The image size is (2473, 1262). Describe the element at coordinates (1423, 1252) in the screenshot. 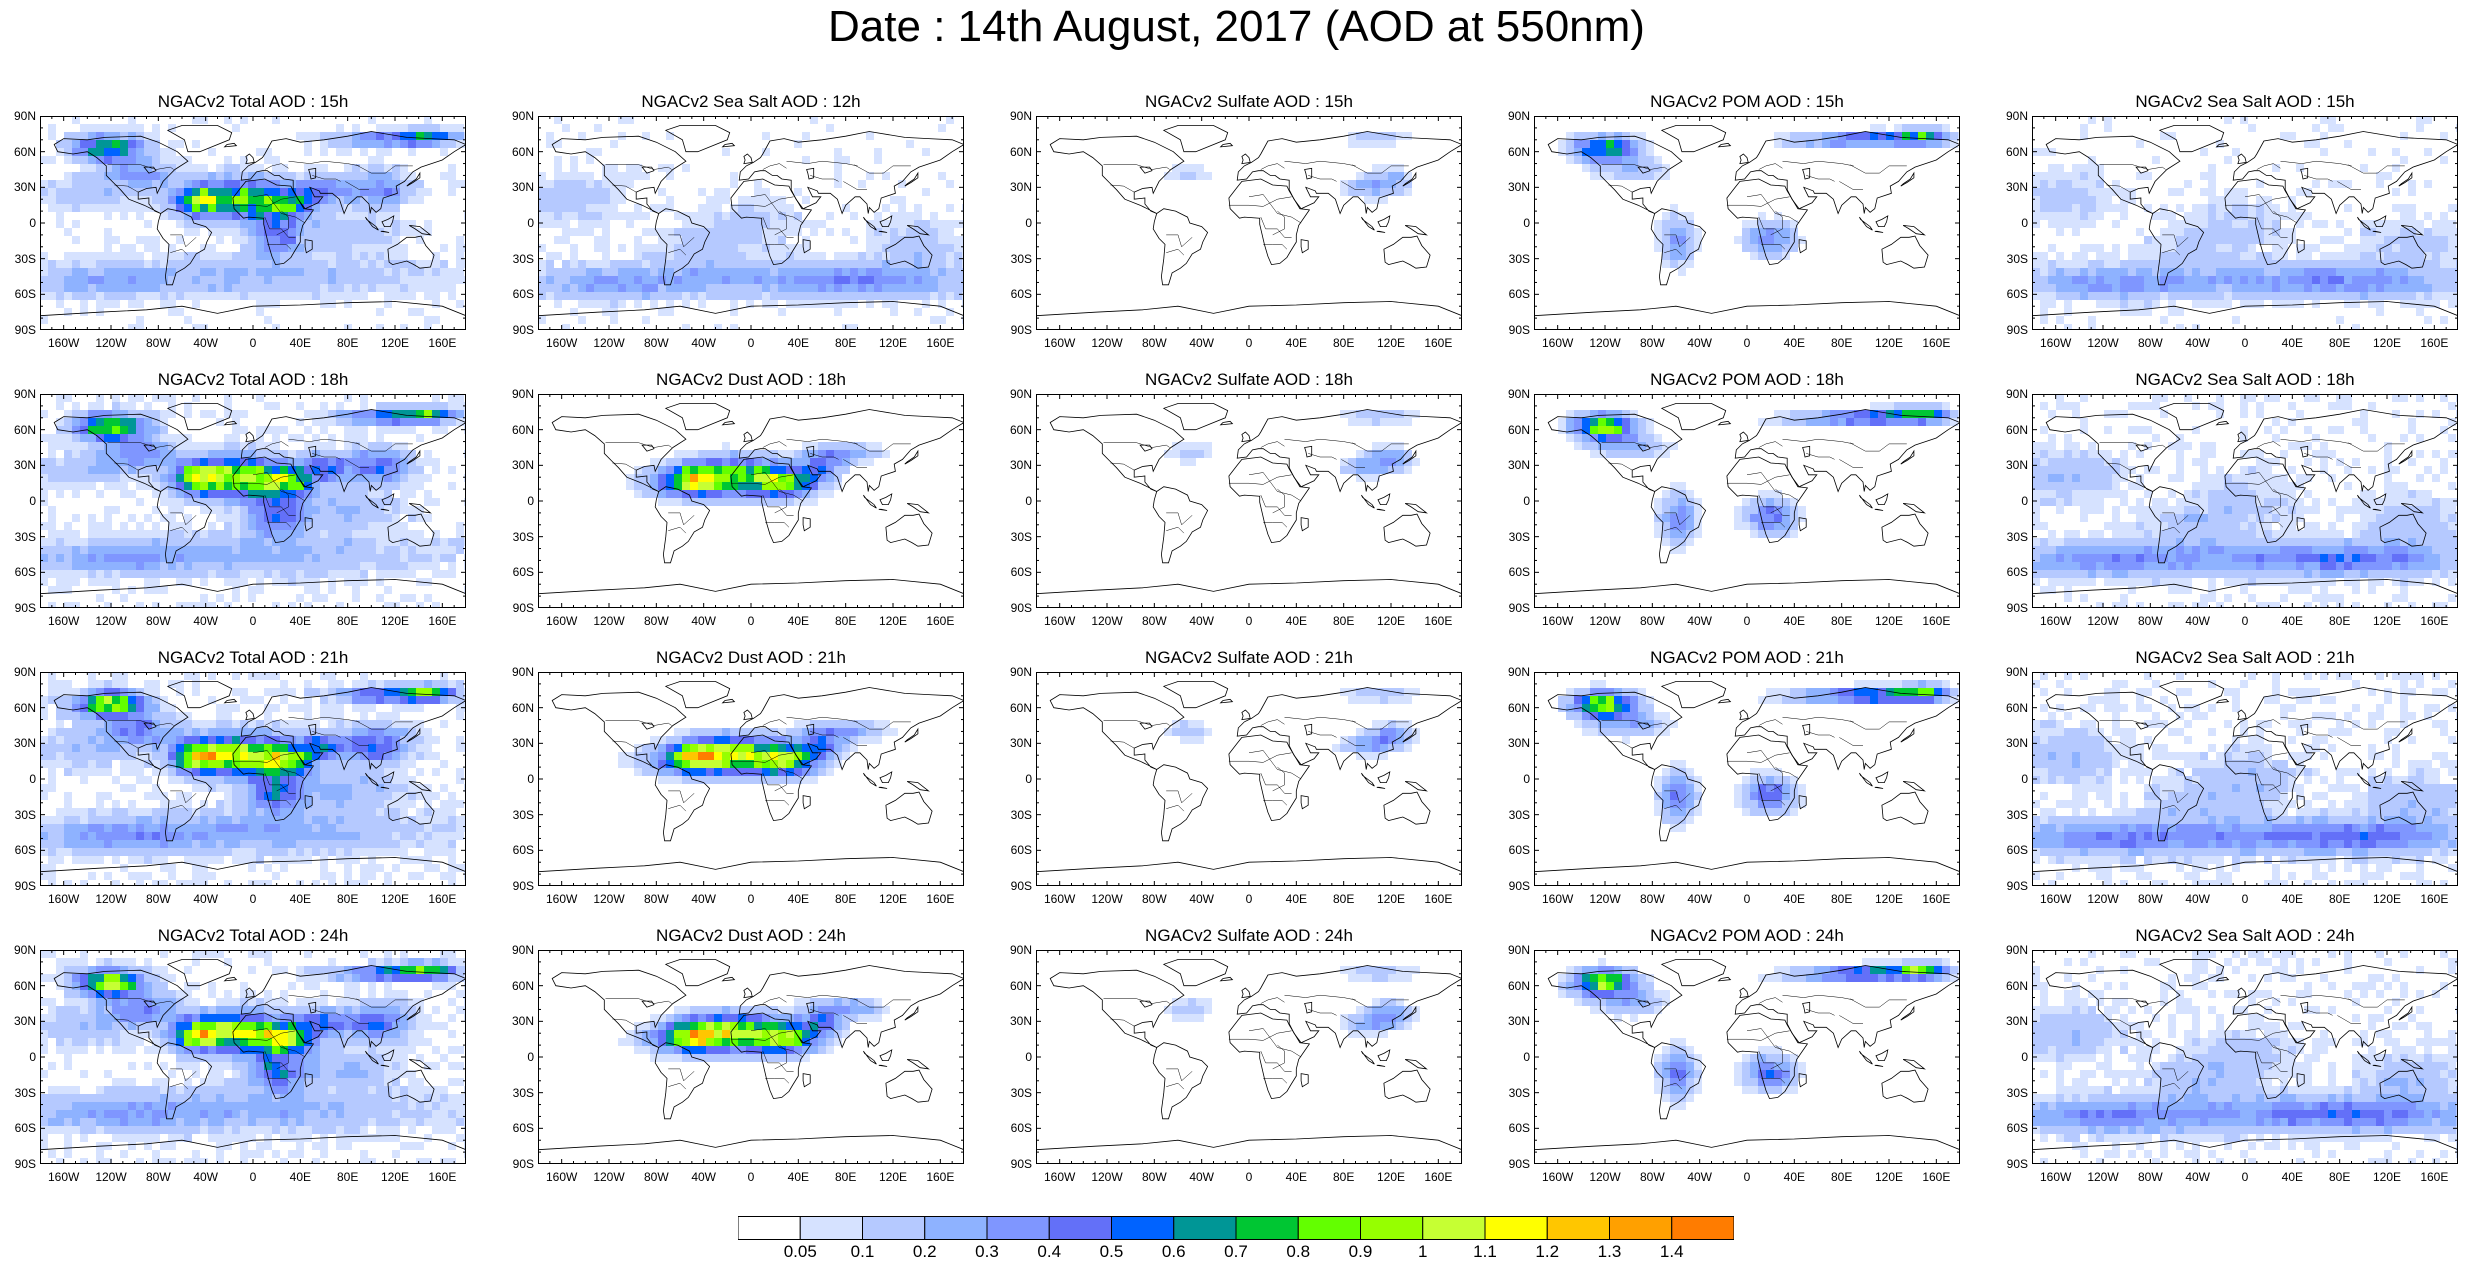

I see `colorbar-label: 1` at that location.